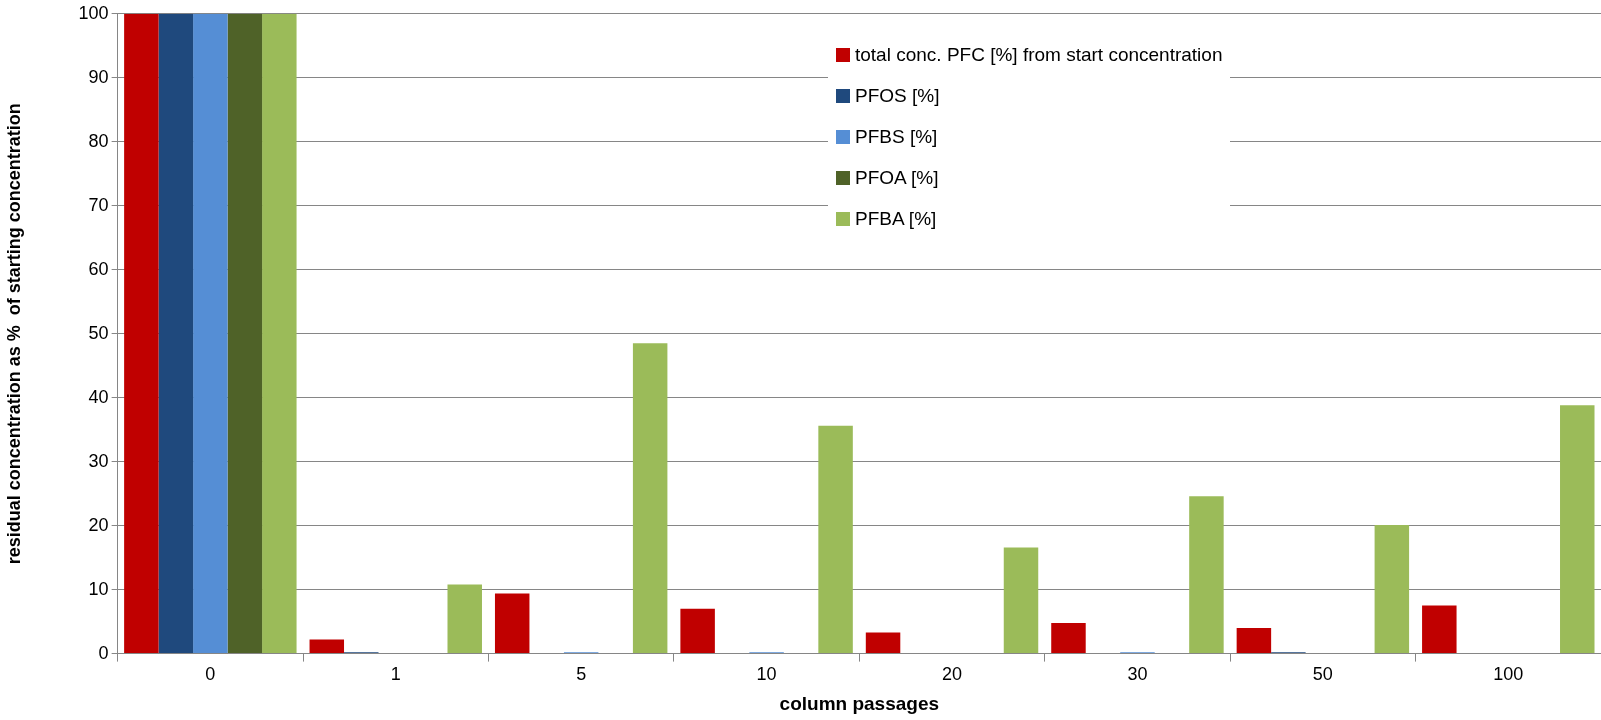  What do you see at coordinates (1322, 674) in the screenshot?
I see `x-tick-label: 50` at bounding box center [1322, 674].